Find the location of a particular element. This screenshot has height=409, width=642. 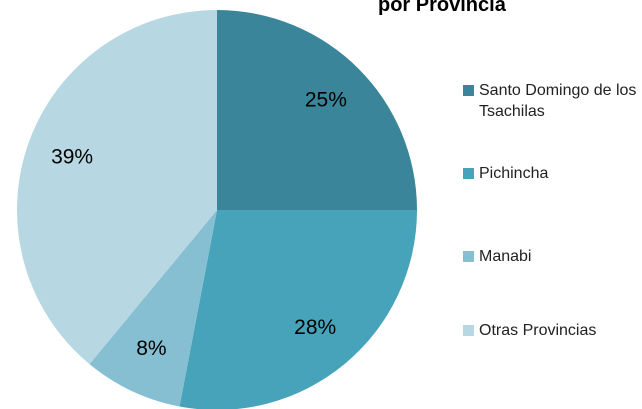

pie-slice is located at coordinates (153, 308).